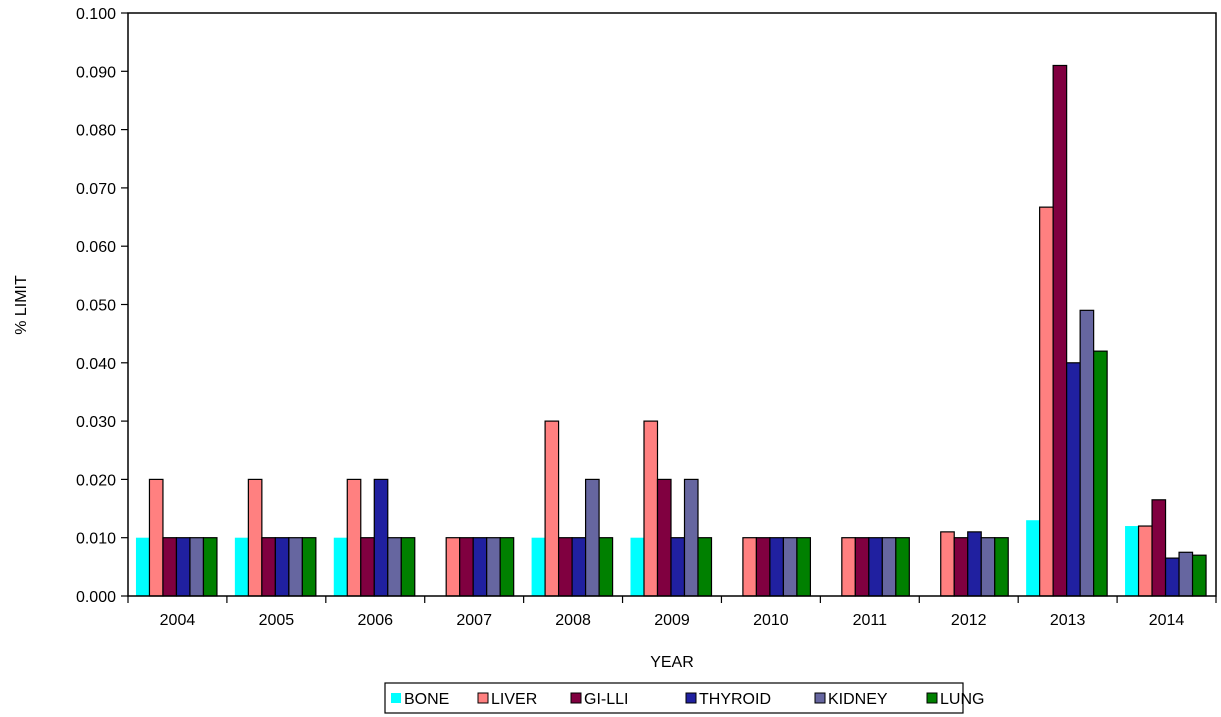 The image size is (1221, 717). Describe the element at coordinates (96, 422) in the screenshot. I see `y-tick-label: 0.030` at that location.